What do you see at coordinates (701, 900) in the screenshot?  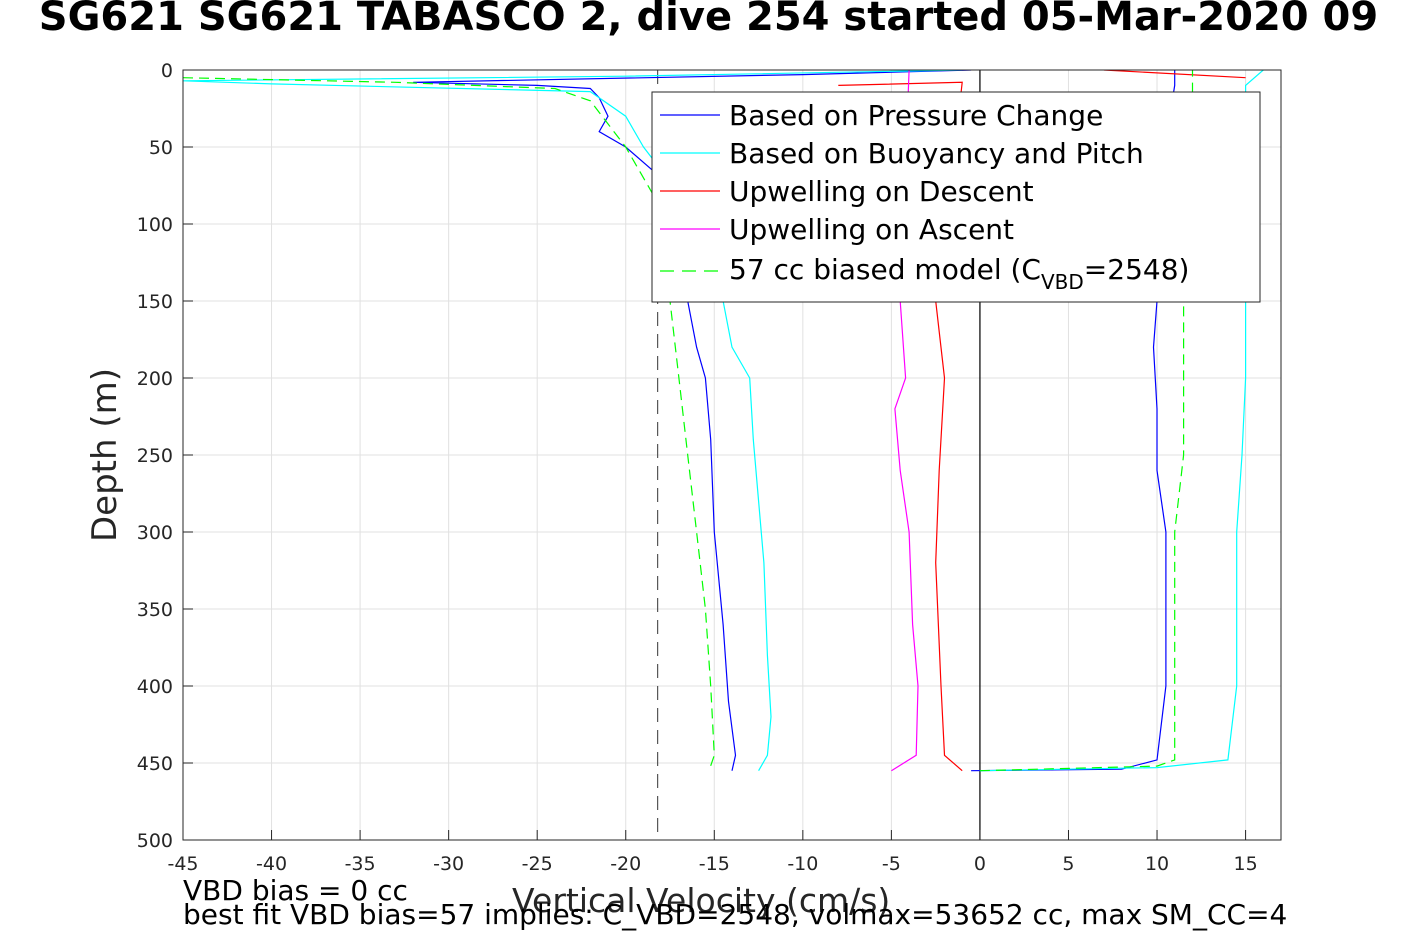 I see `x-axis-label: Vertical Velocity (cm/s)` at bounding box center [701, 900].